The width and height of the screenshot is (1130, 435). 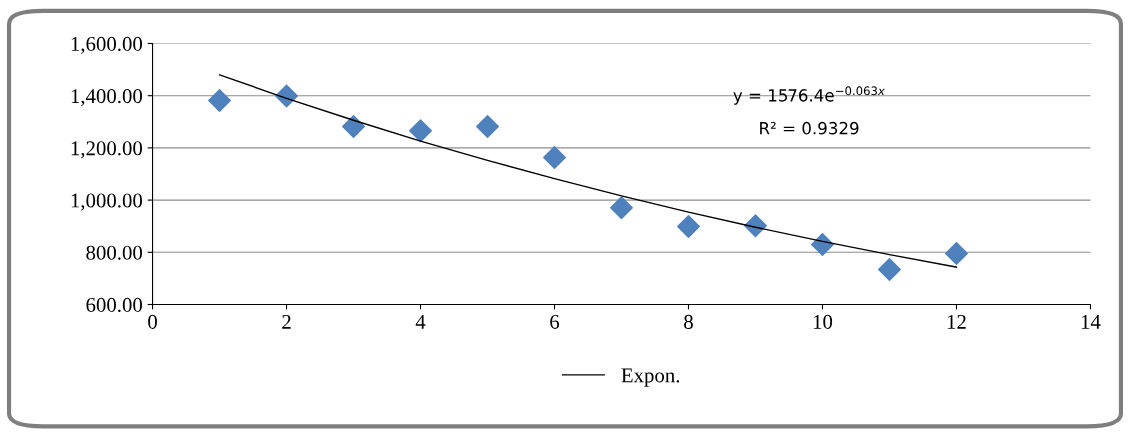 What do you see at coordinates (107, 202) in the screenshot?
I see `y-tick-label: 1,000.00` at bounding box center [107, 202].